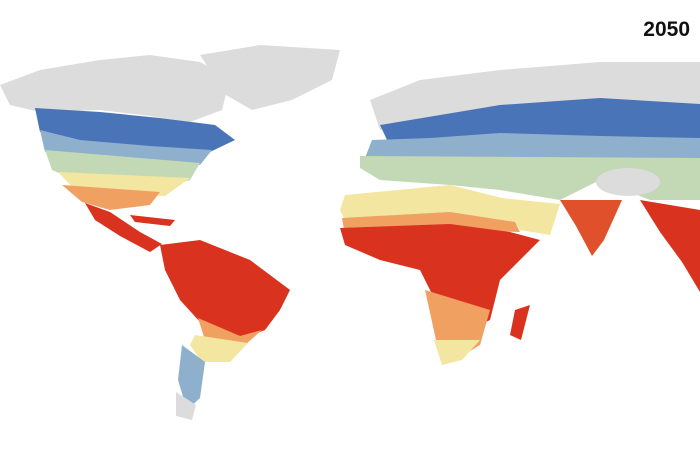 Image resolution: width=700 pixels, height=459 pixels. Describe the element at coordinates (530, 178) in the screenshot. I see `zone-eurasia-green` at that location.